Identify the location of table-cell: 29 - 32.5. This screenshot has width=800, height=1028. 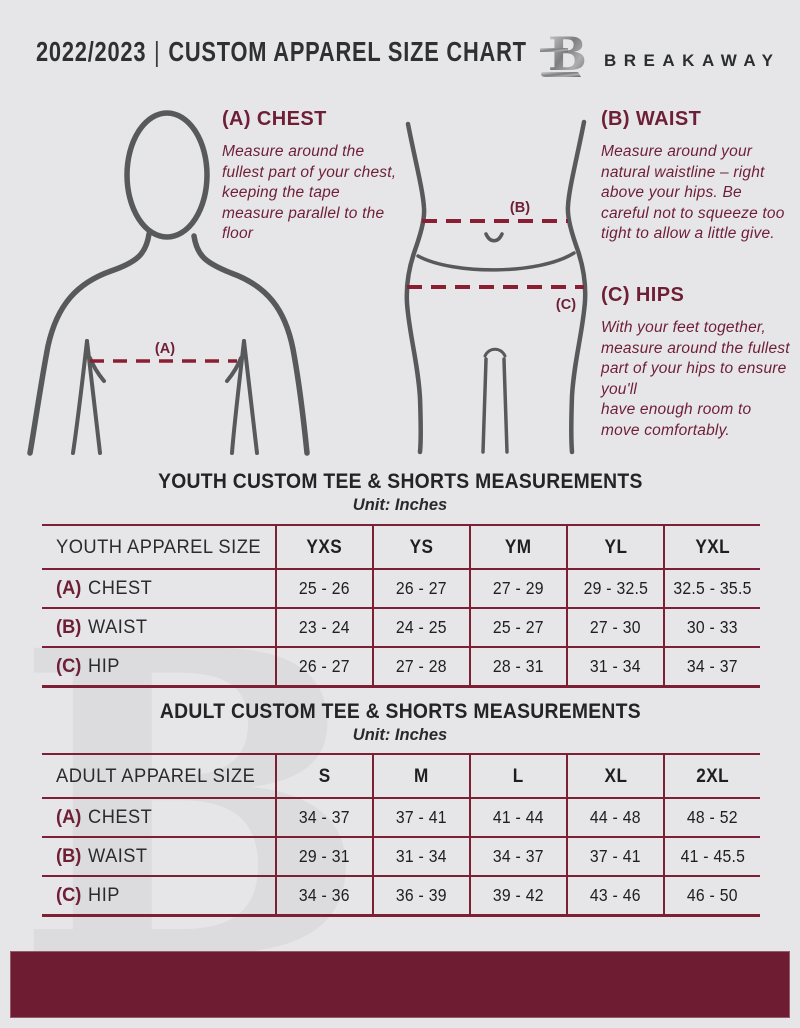
(614, 589).